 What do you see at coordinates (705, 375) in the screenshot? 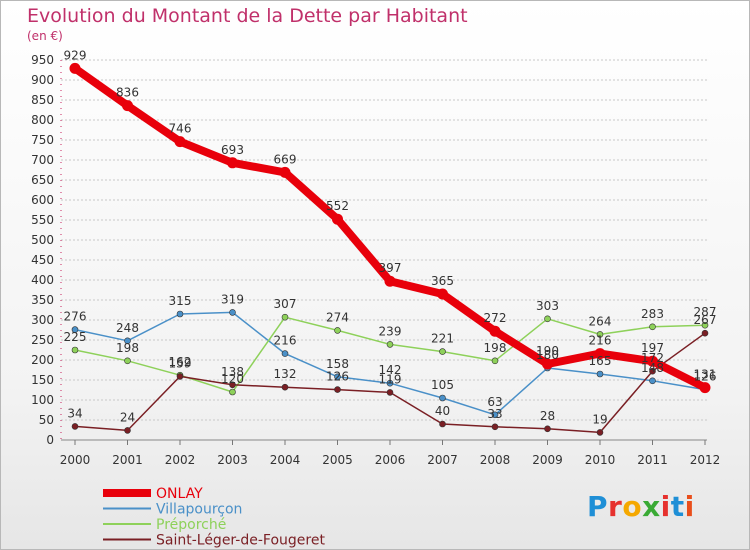
I see `data-label: 131` at bounding box center [705, 375].